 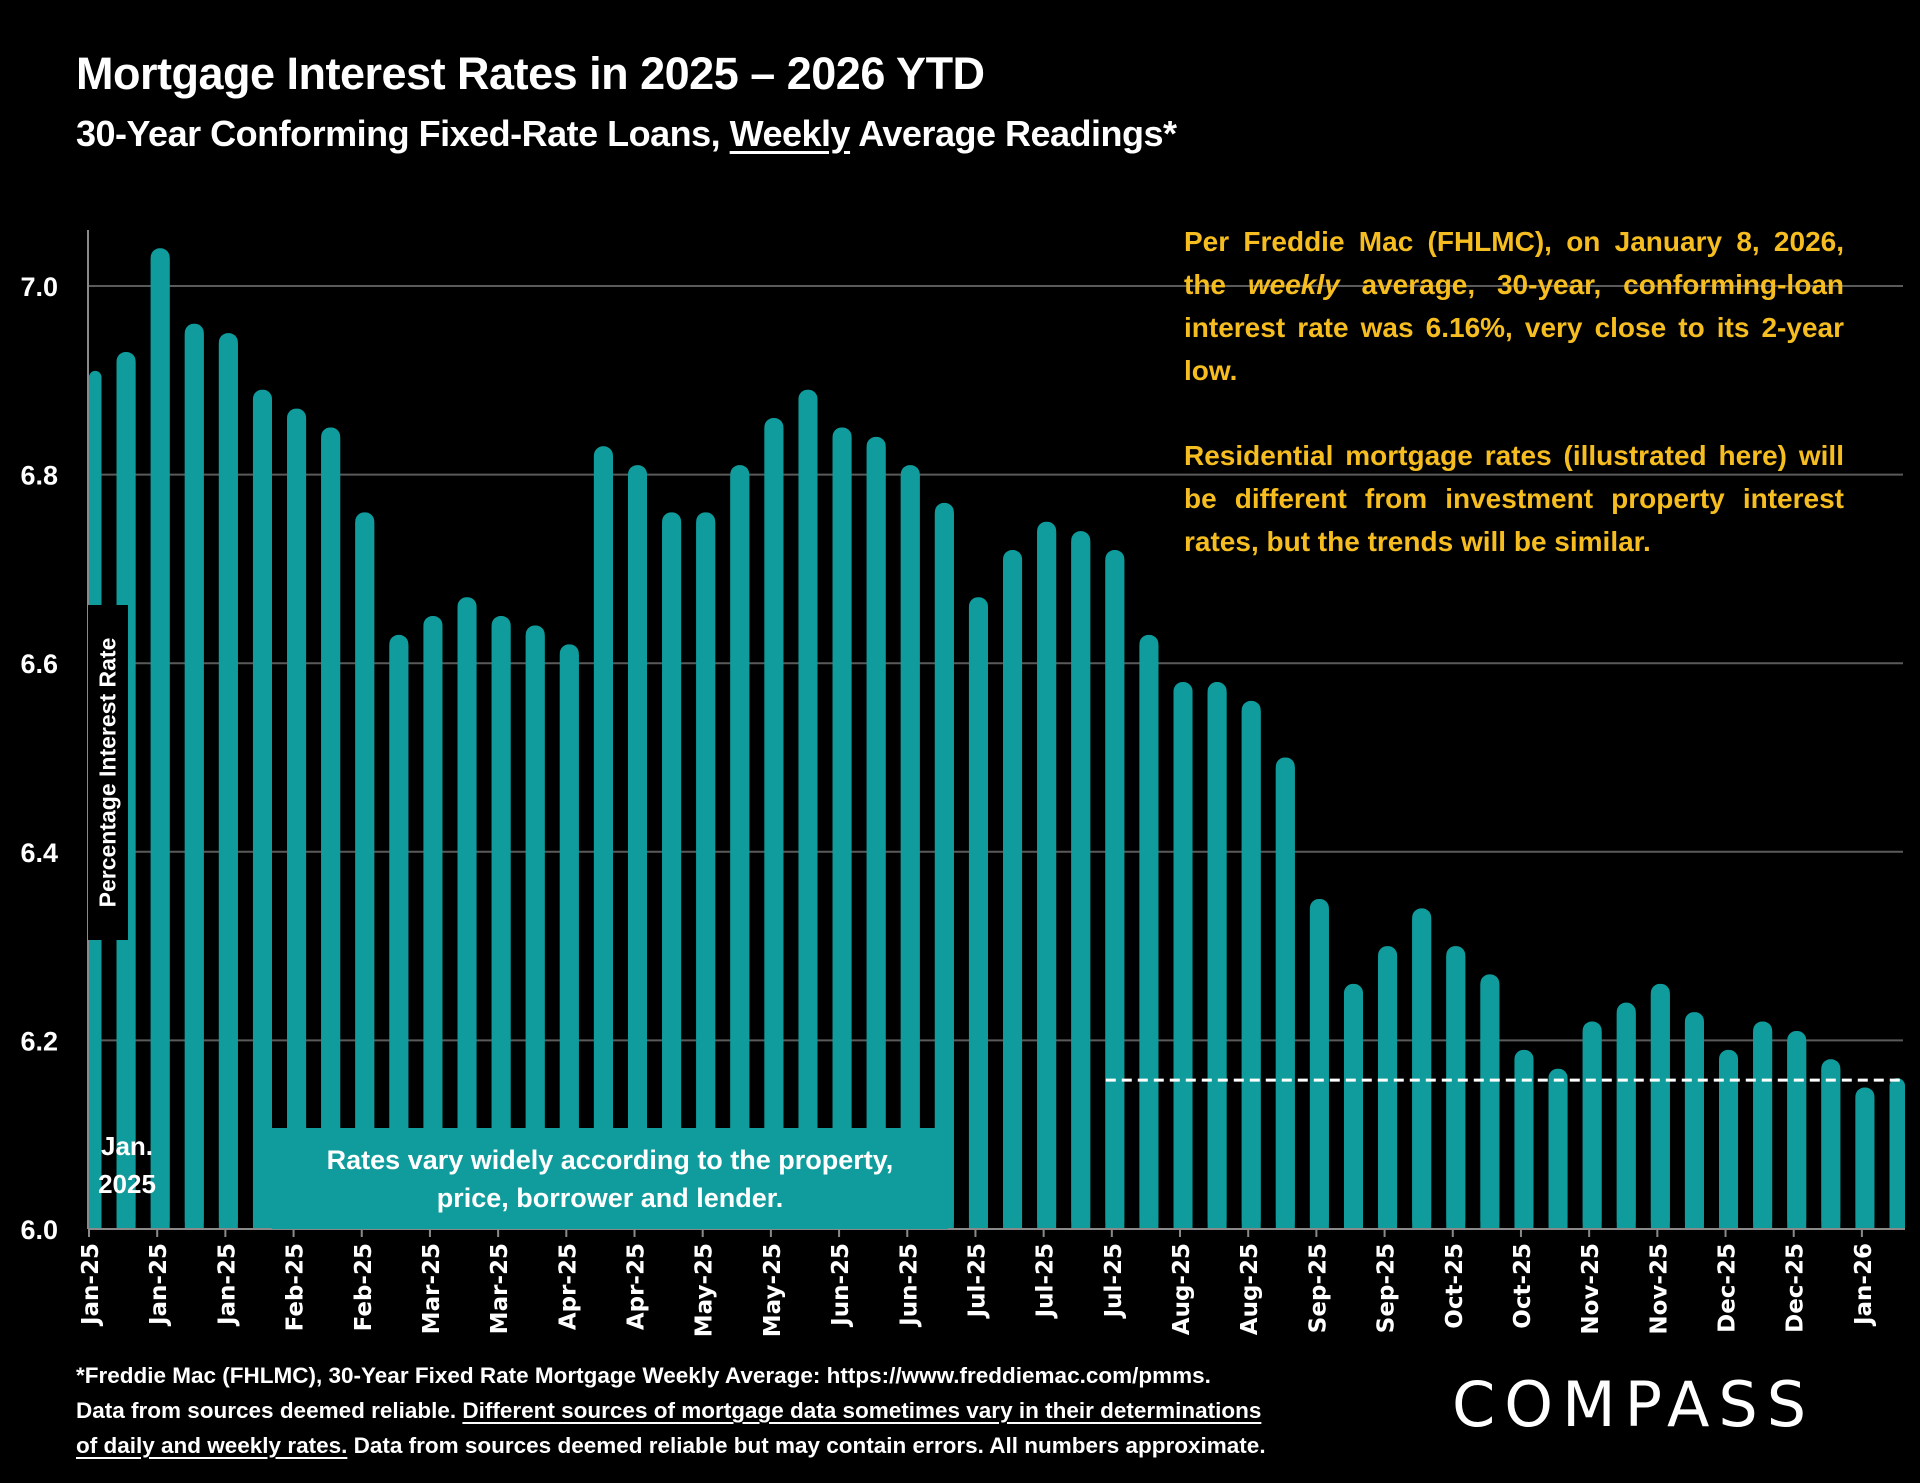 I want to click on subtitle-underlined: Weekly, so click(x=790, y=133).